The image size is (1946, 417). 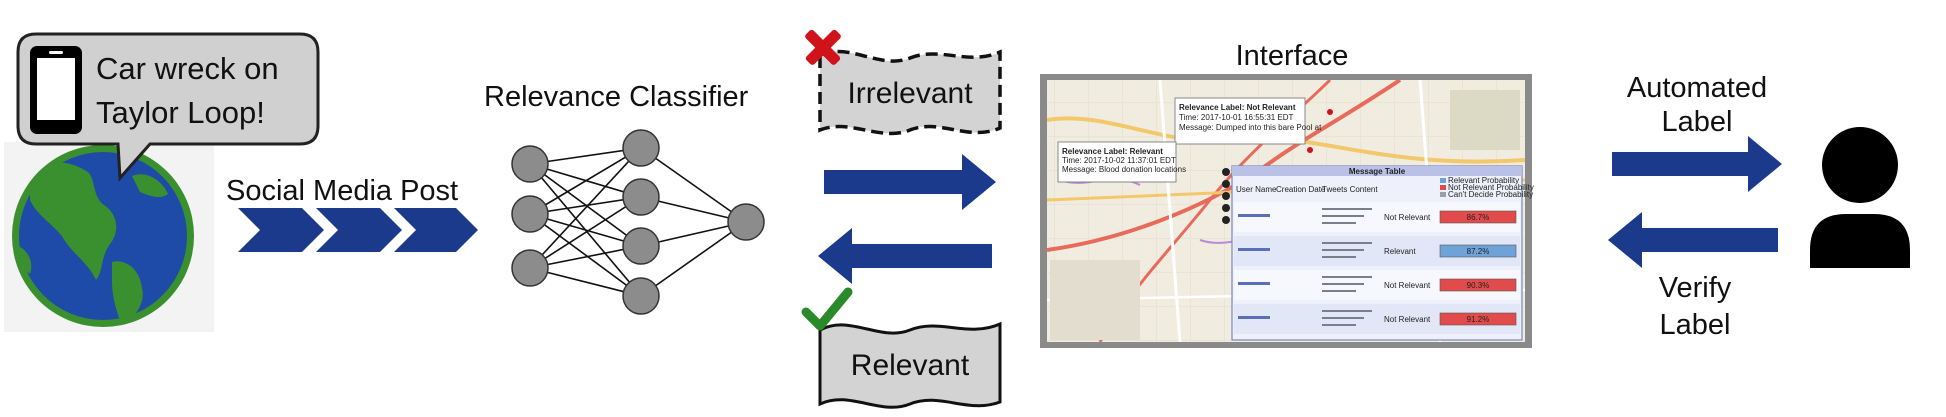 I want to click on green-check-icon, so click(x=827, y=309).